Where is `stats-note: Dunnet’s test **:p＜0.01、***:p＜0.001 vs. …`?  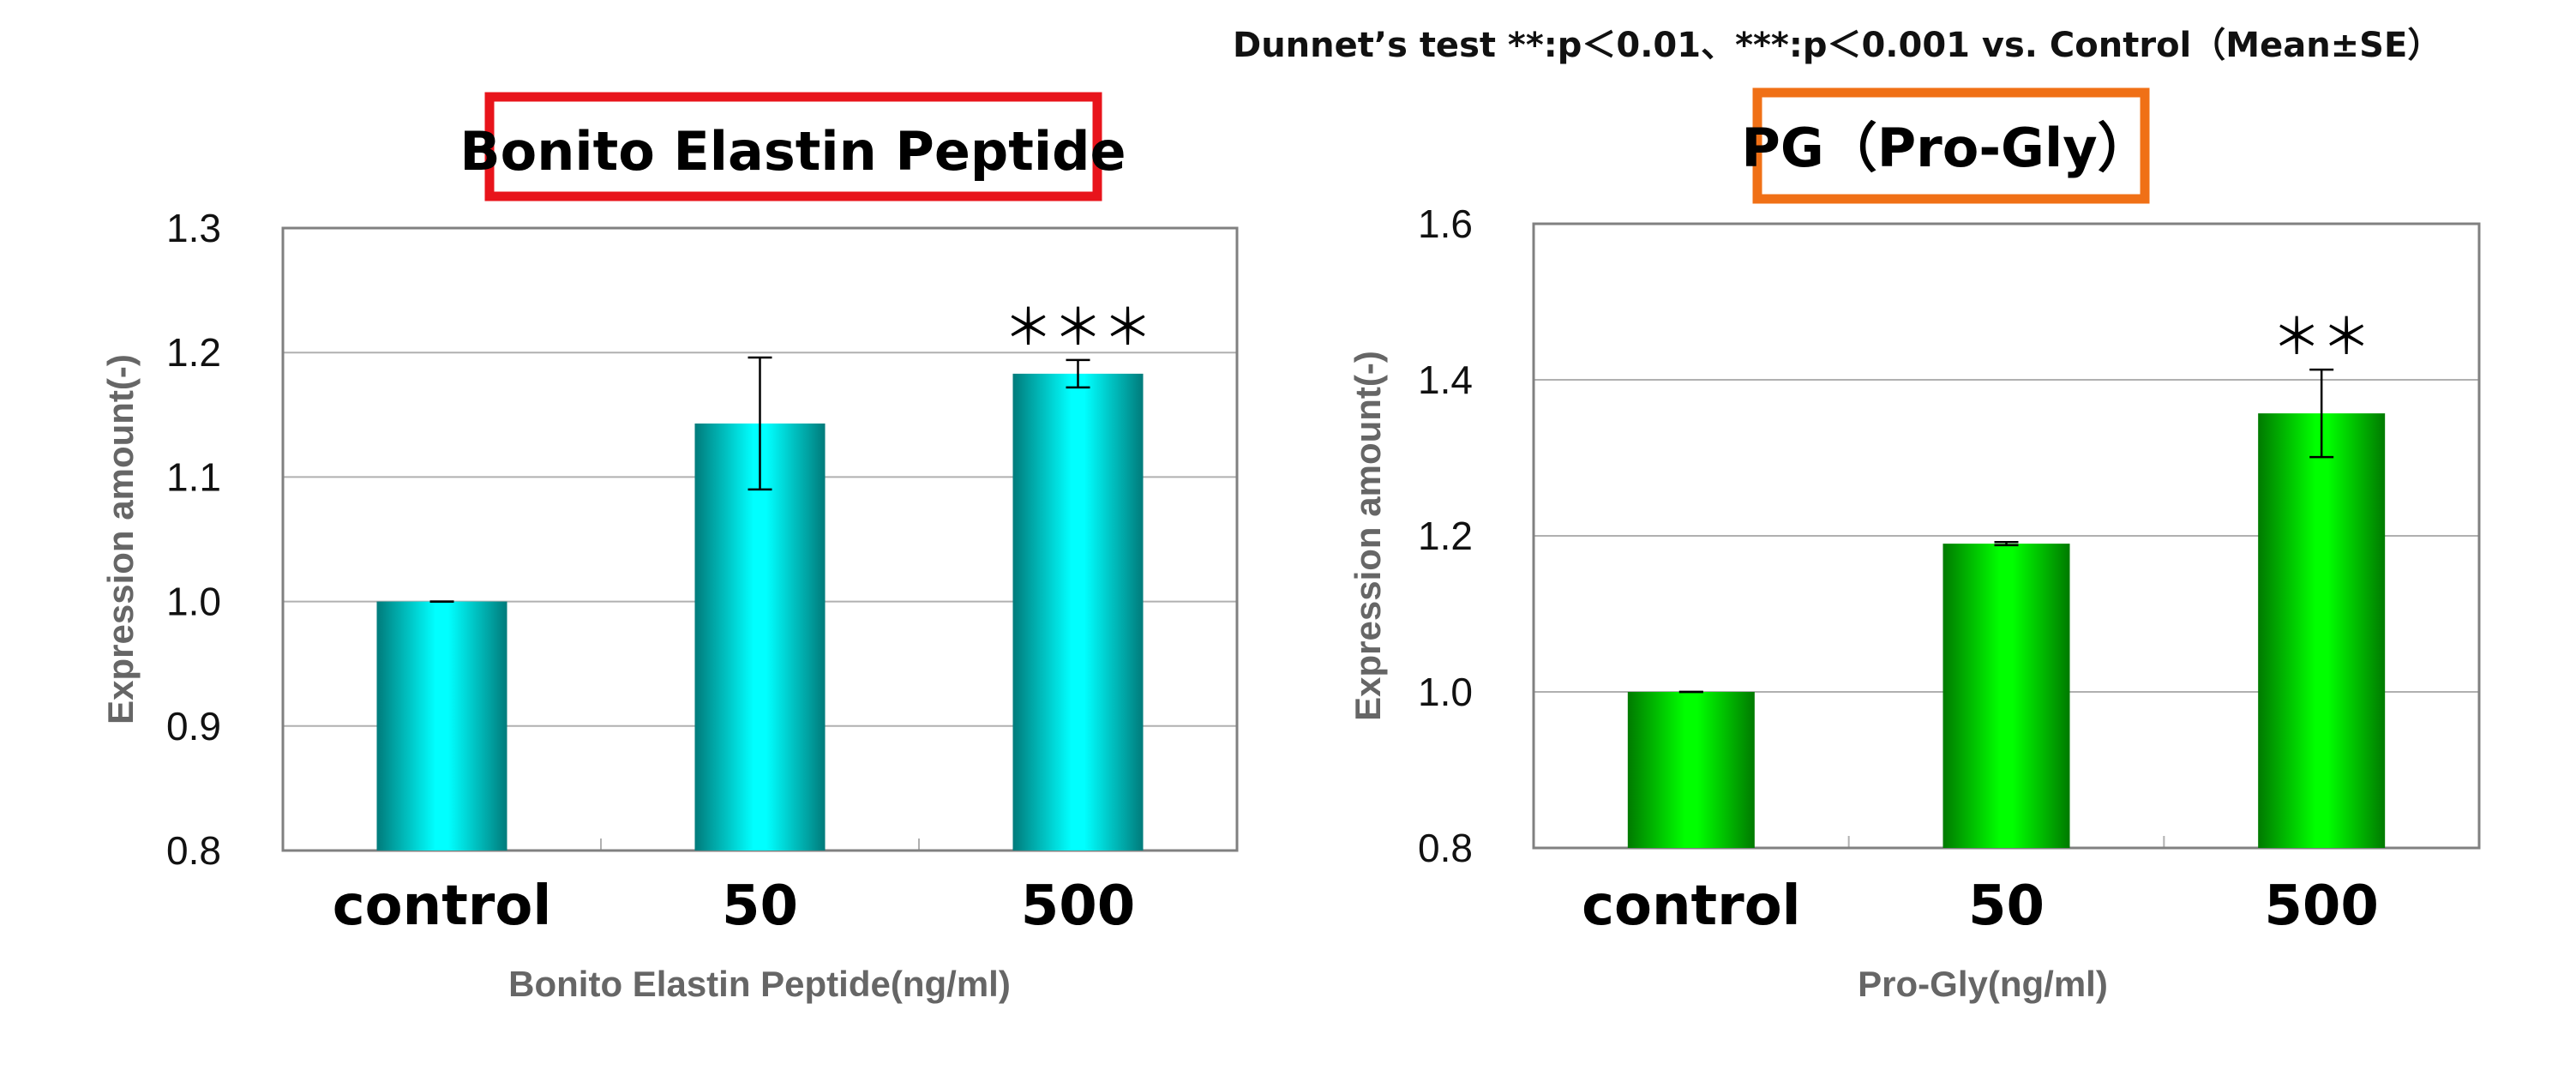
stats-note: Dunnet’s test **:p＜0.01、***:p＜0.001 vs. … is located at coordinates (1837, 45).